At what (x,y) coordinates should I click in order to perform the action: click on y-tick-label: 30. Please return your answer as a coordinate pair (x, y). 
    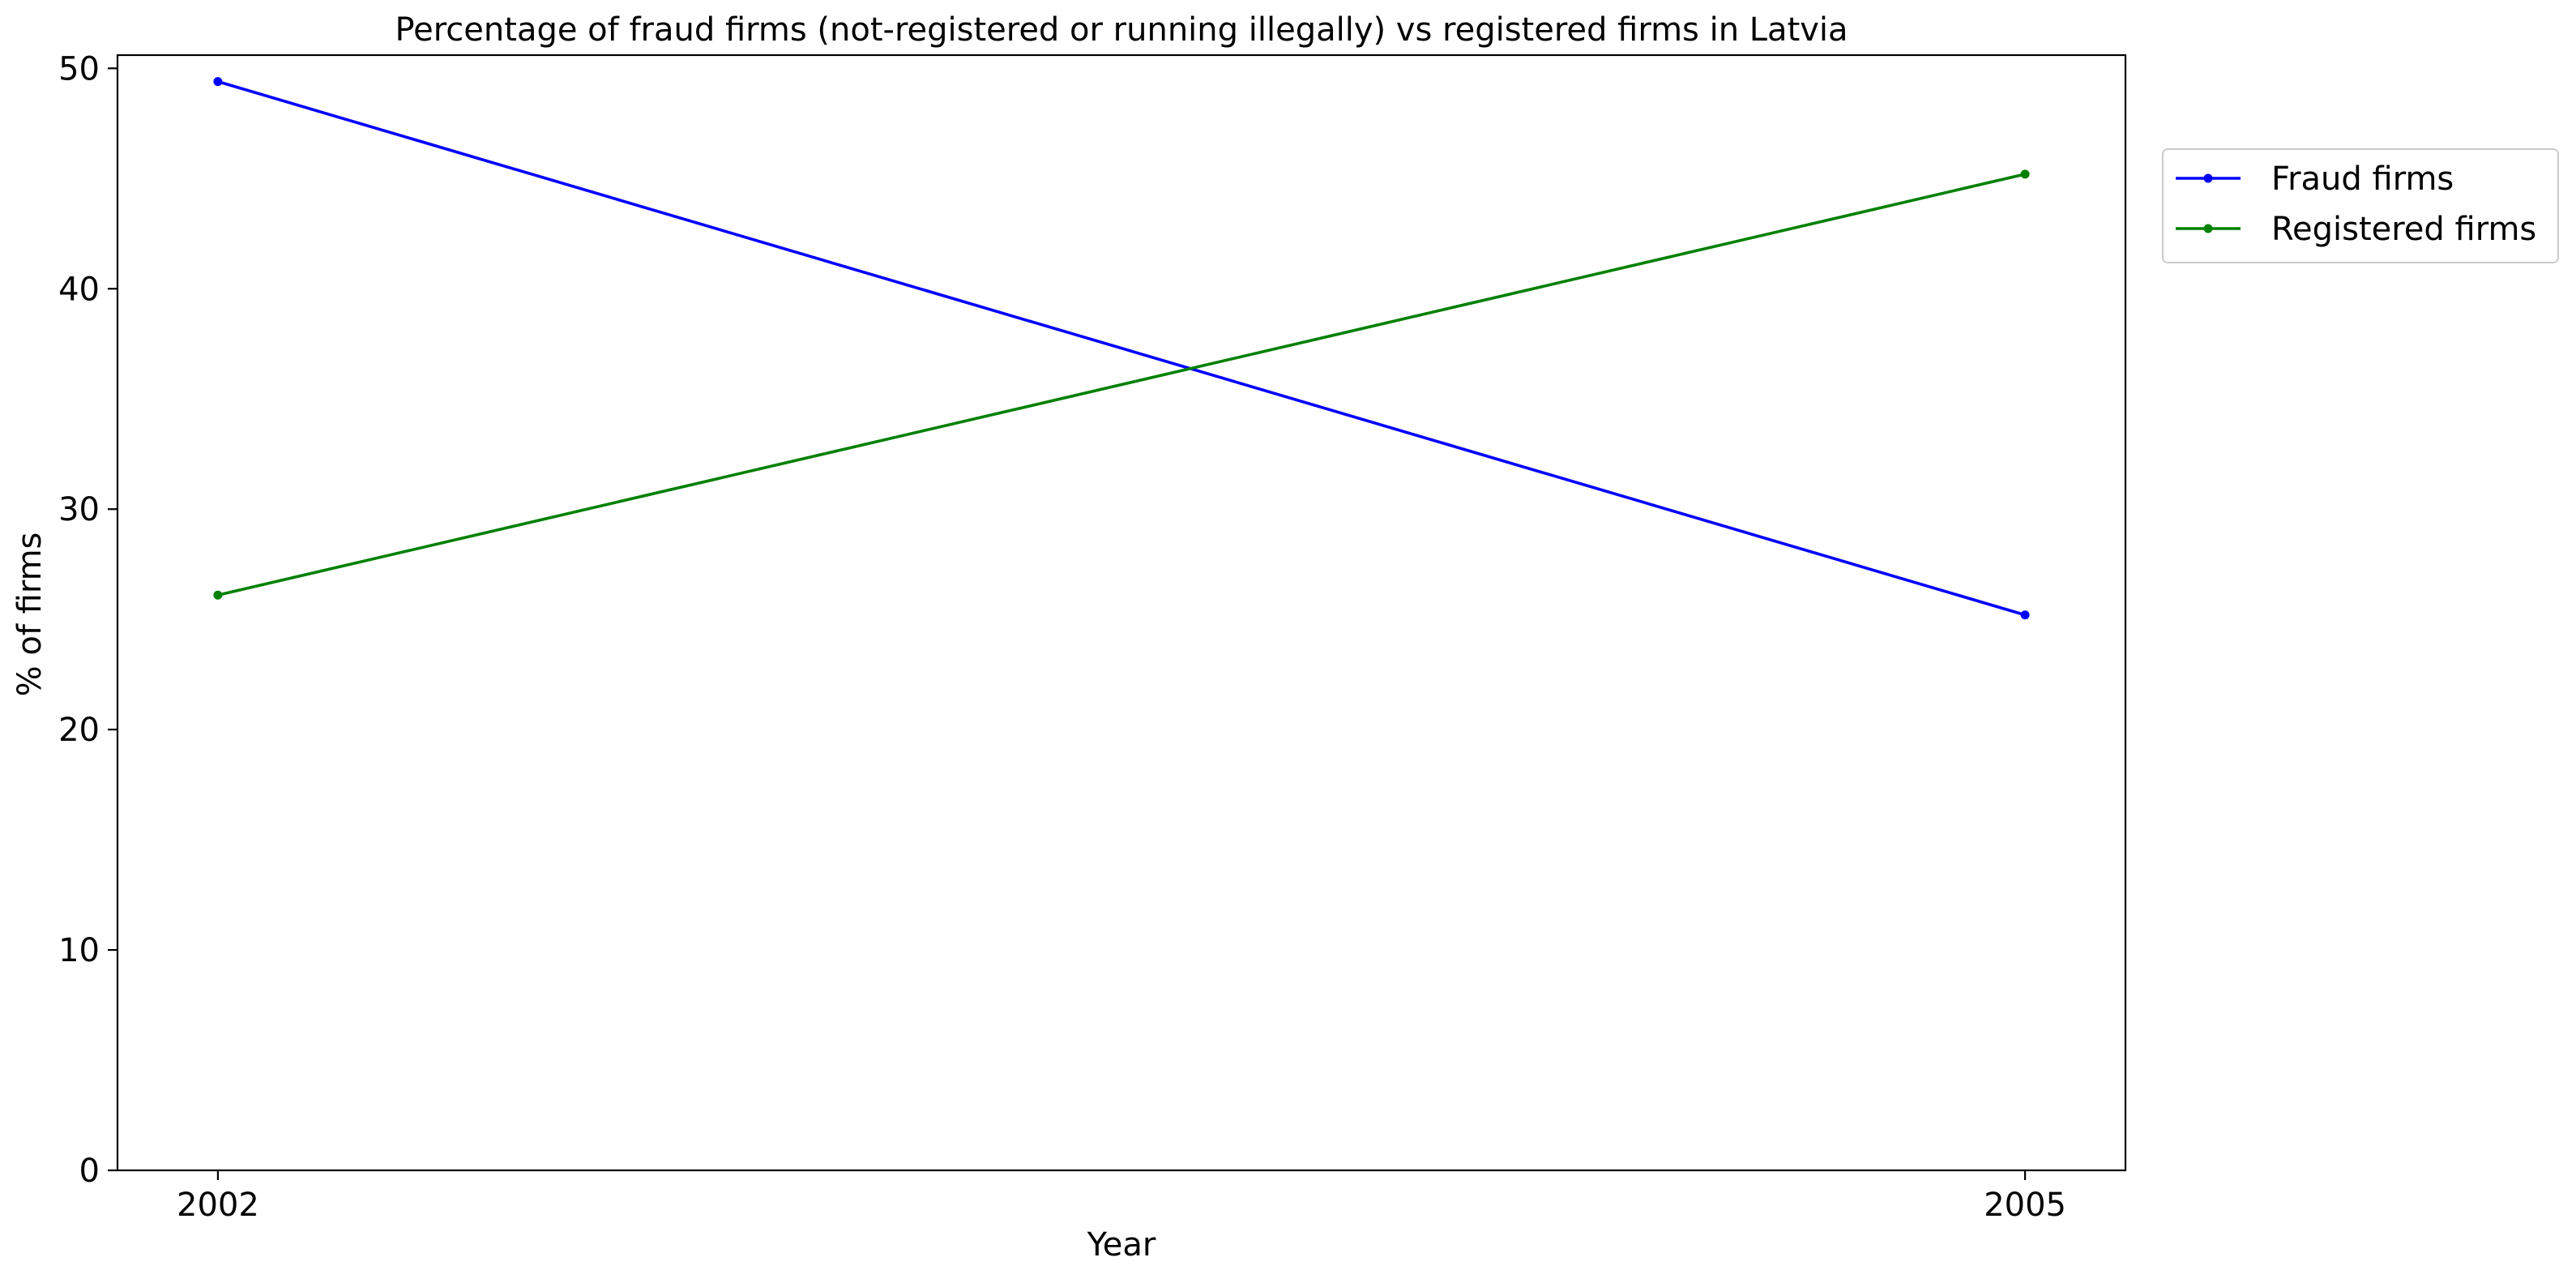
    Looking at the image, I should click on (79, 509).